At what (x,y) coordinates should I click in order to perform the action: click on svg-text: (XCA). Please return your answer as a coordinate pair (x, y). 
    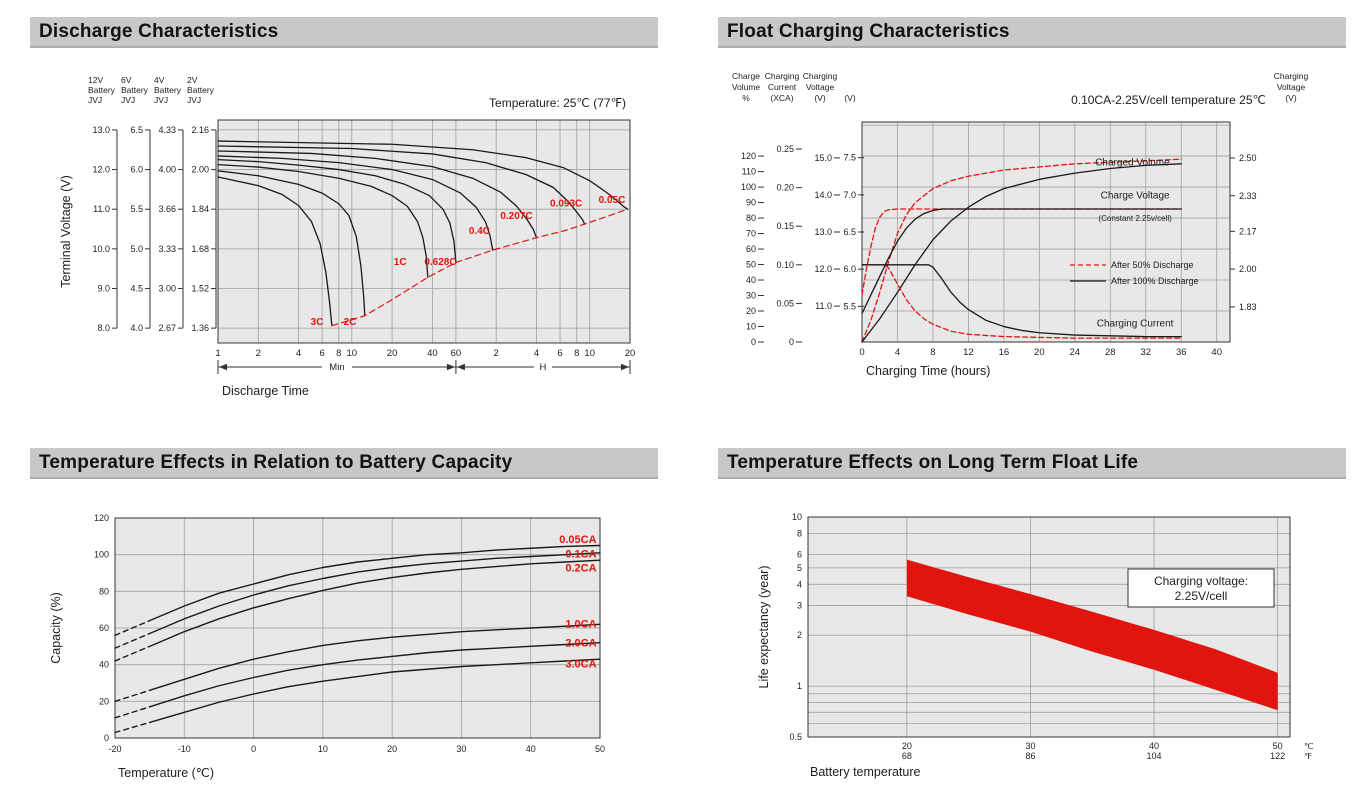
    Looking at the image, I should click on (781, 98).